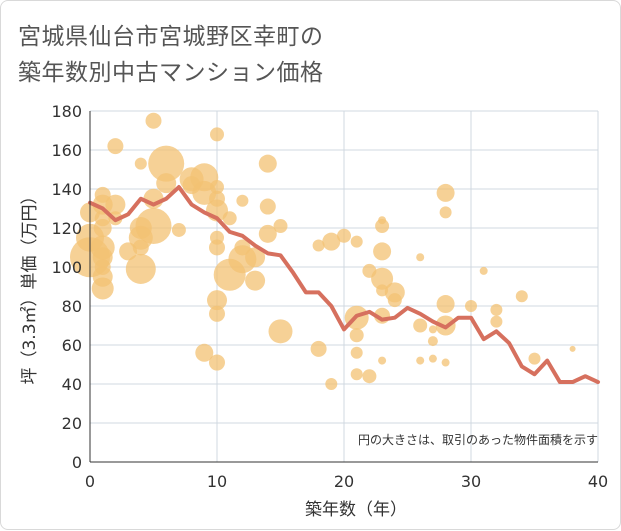  Describe the element at coordinates (90, 481) in the screenshot. I see `x-tick-label: 0` at that location.